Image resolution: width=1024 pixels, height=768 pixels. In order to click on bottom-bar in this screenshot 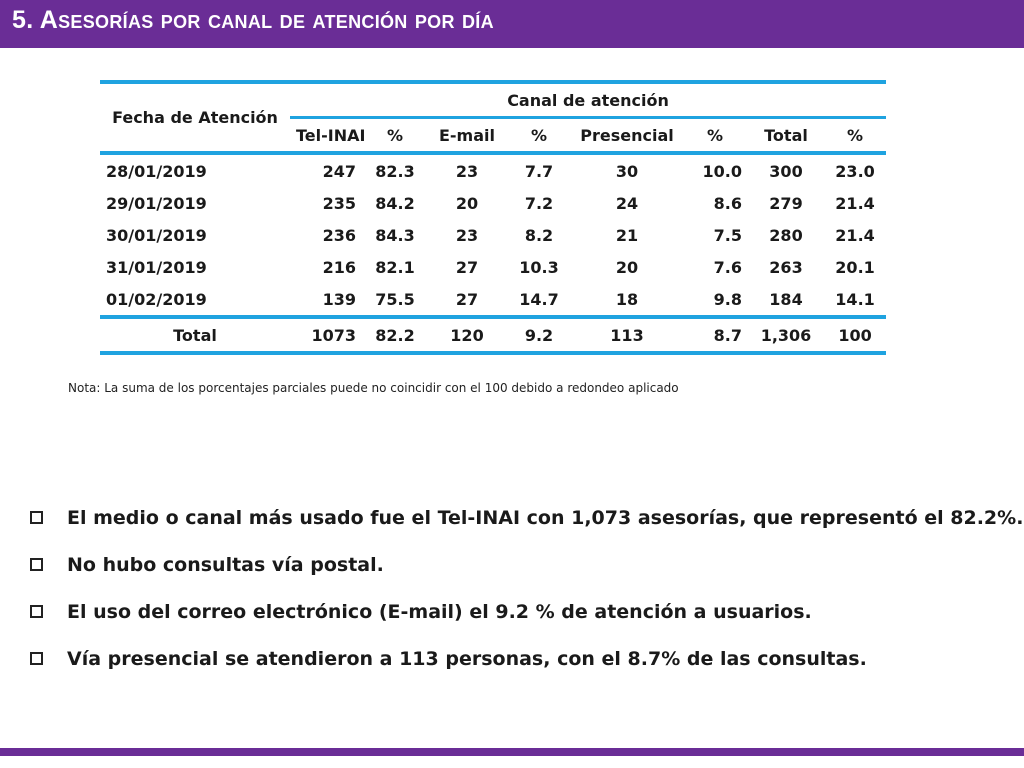, I will do `click(512, 752)`.